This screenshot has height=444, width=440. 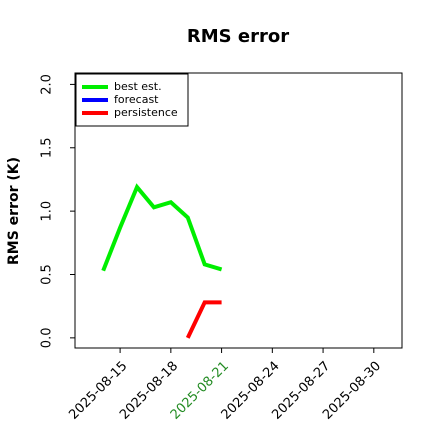 What do you see at coordinates (238, 36) in the screenshot?
I see `chart-title: RMS error` at bounding box center [238, 36].